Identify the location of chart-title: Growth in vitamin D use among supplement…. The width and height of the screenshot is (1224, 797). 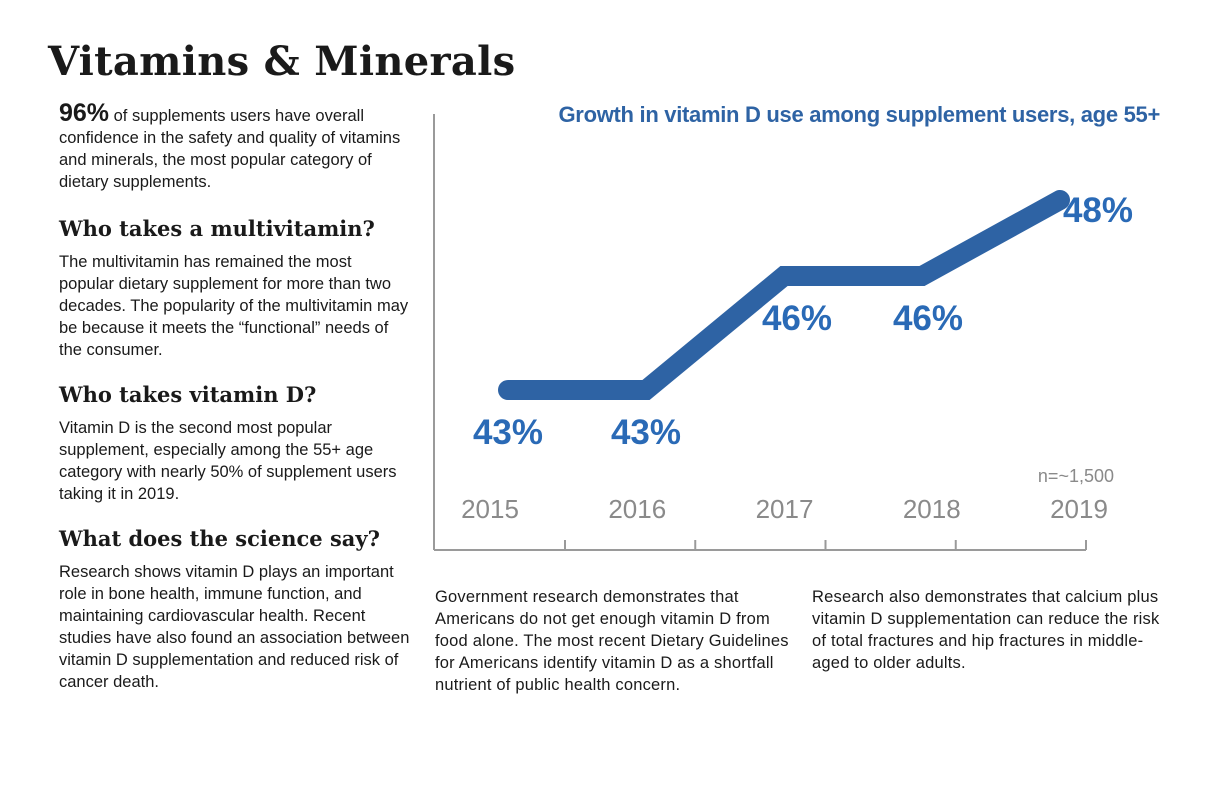
(860, 114).